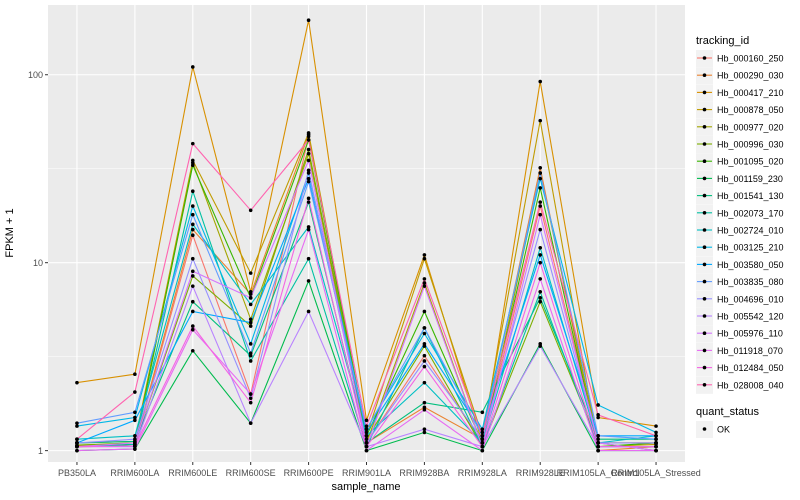 The height and width of the screenshot is (500, 800). Describe the element at coordinates (598, 473) in the screenshot. I see `x-tick-label: RRIM105LA_Control` at that location.